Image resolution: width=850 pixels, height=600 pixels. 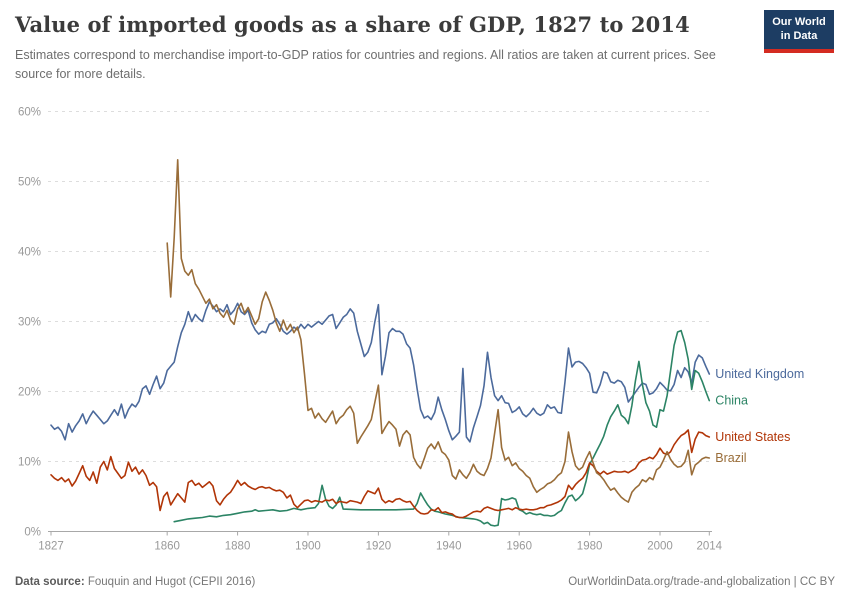 I want to click on series-label-united-kingdom: United Kingdom, so click(x=759, y=374).